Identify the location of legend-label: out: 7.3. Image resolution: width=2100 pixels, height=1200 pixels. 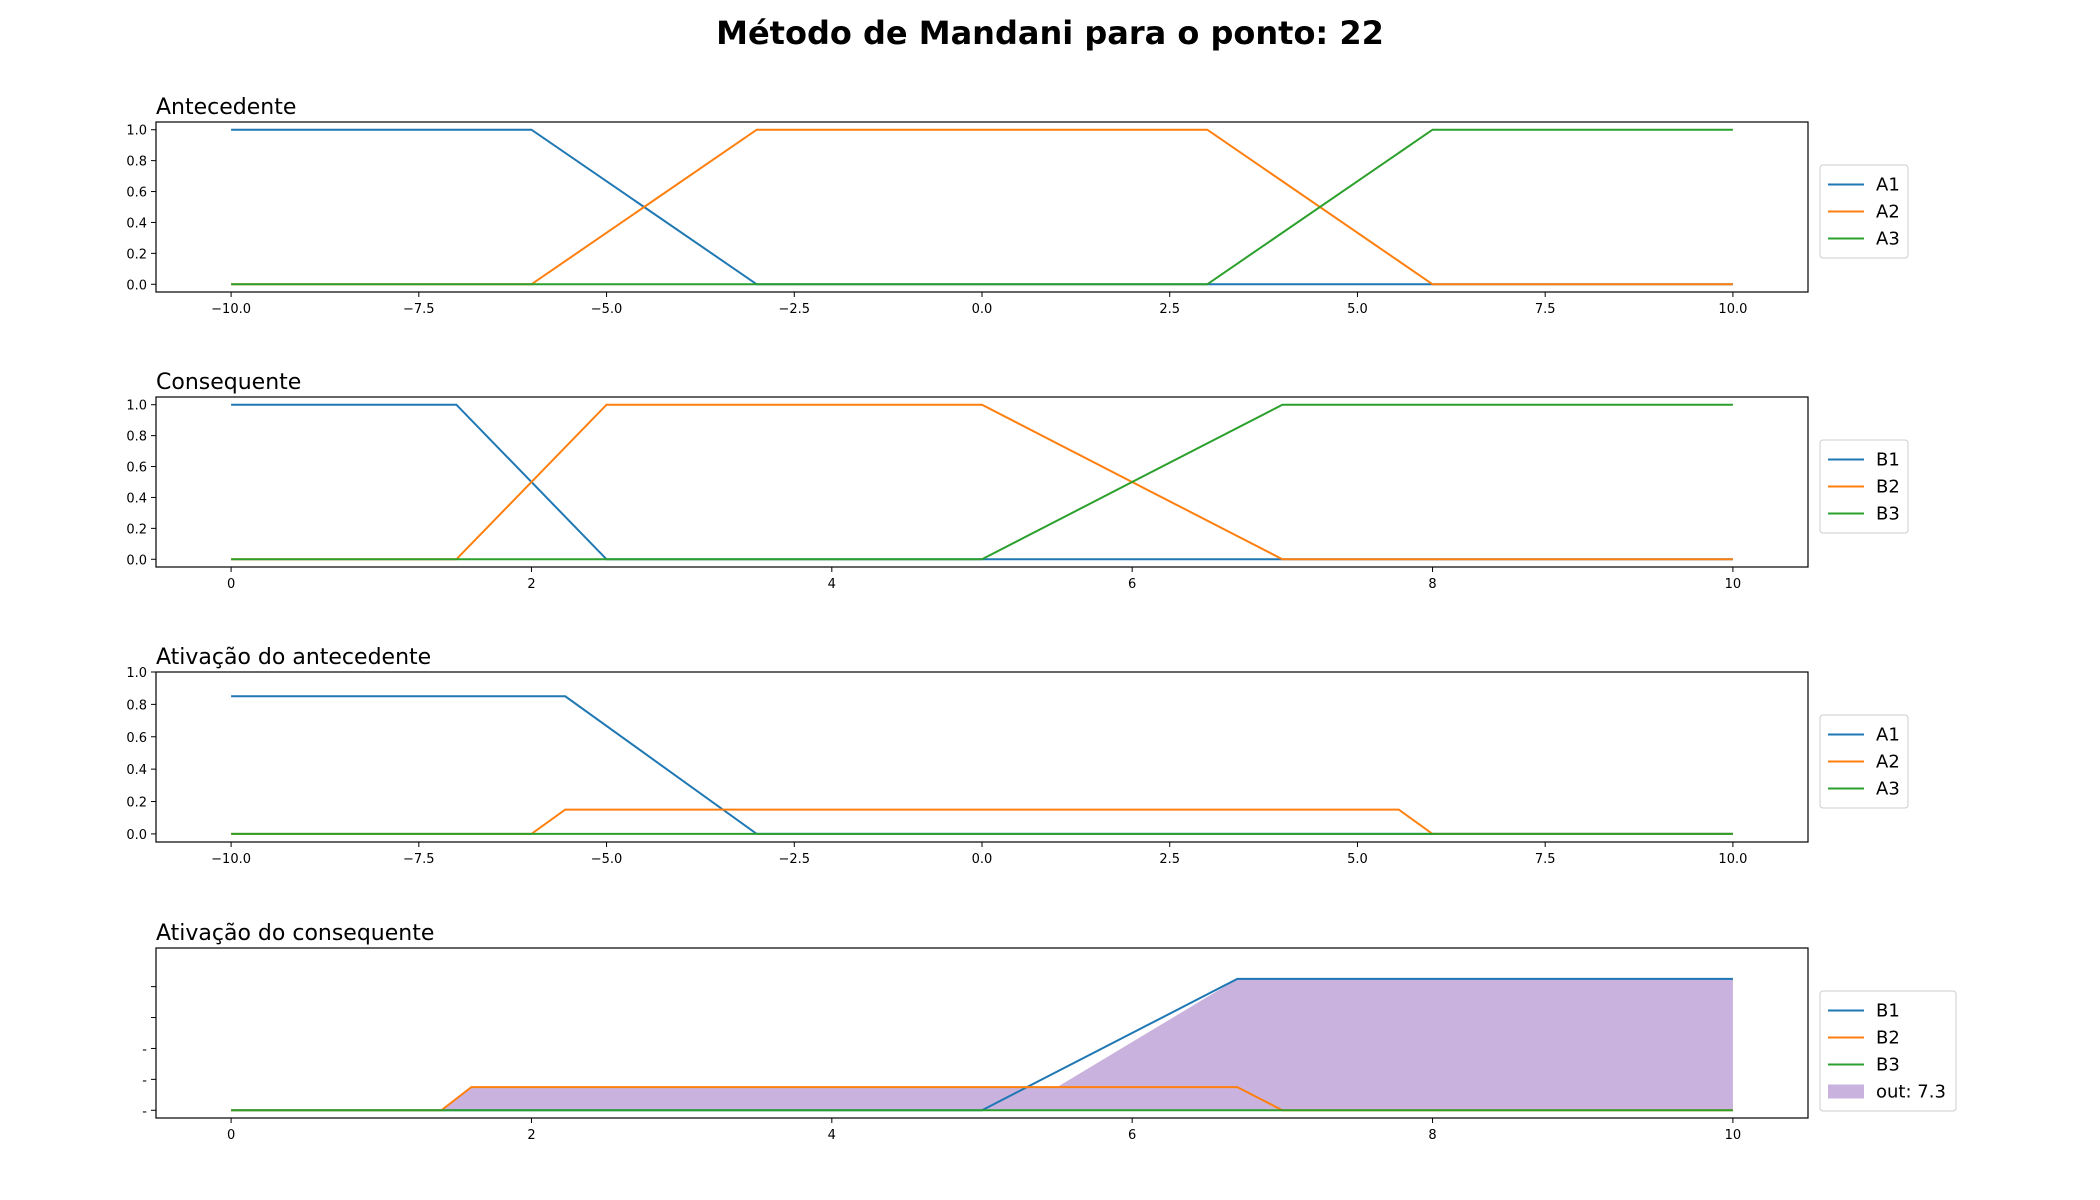
(1911, 1092).